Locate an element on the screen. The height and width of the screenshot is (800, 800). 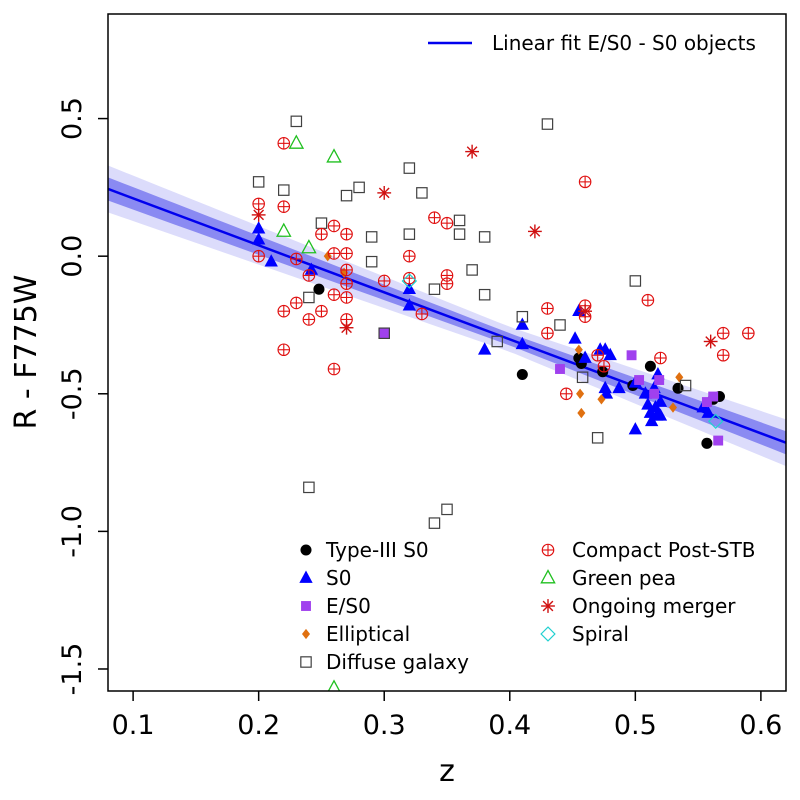
legend-marker-spiral is located at coordinates (548, 634).